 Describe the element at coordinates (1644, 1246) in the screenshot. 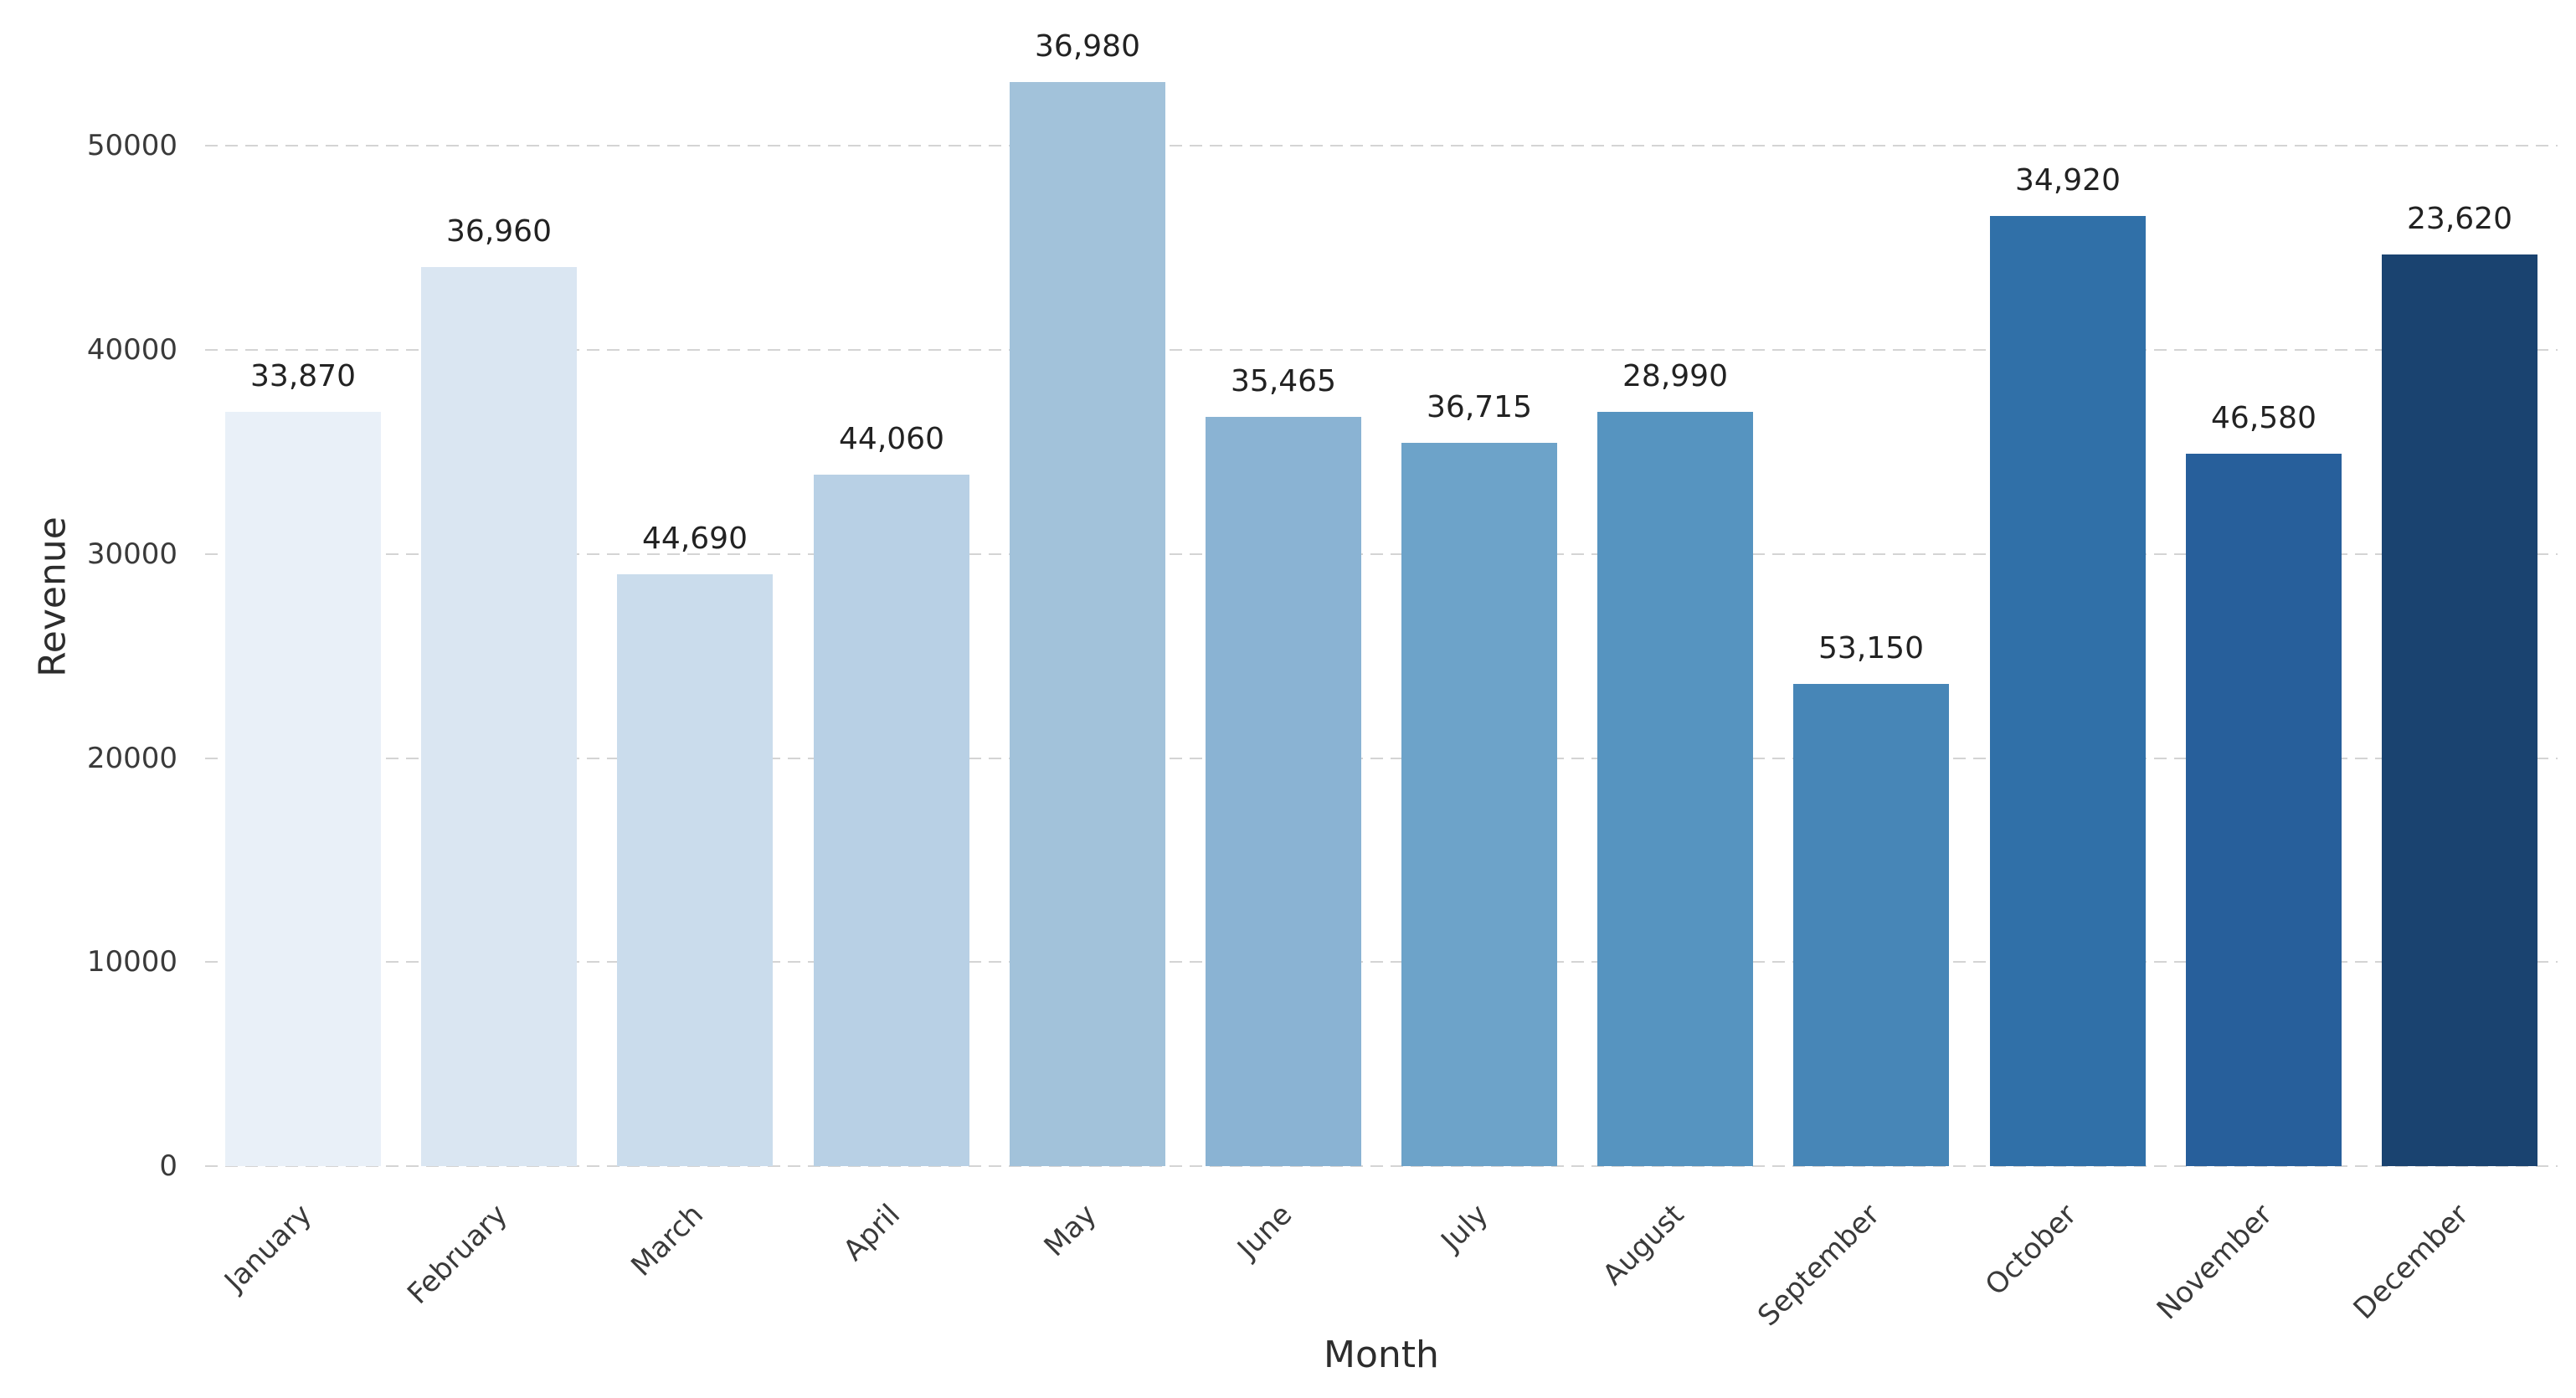

I see `x-tick-label-august: August` at that location.